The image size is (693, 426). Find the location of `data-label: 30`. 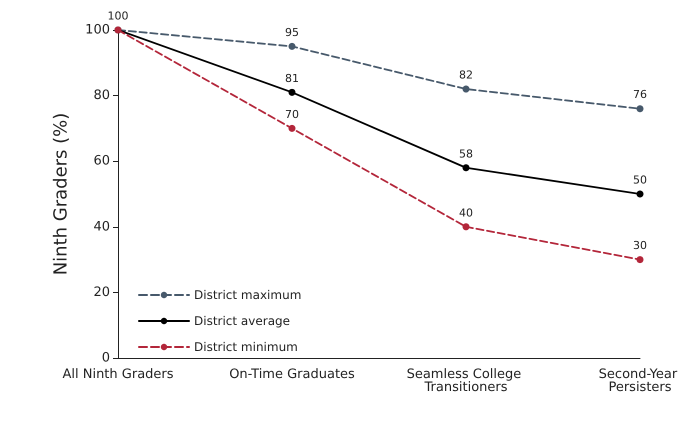

data-label: 30 is located at coordinates (640, 245).